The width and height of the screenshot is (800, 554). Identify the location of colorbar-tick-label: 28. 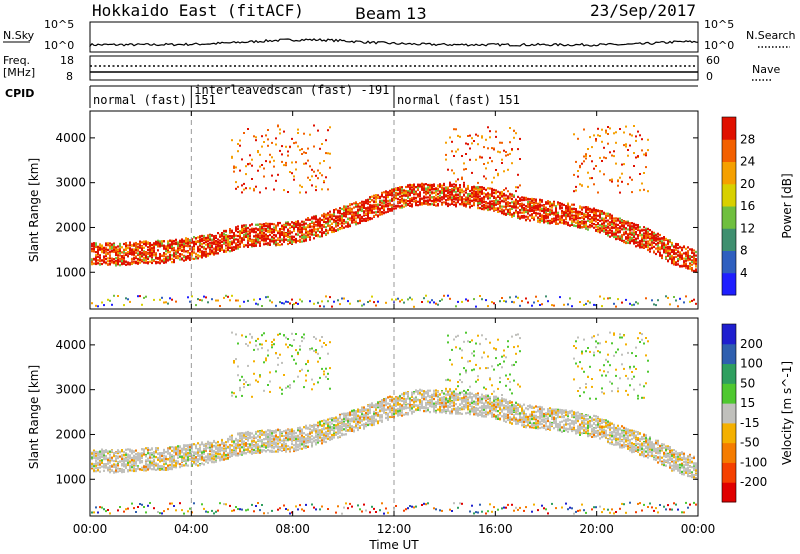
(747, 139).